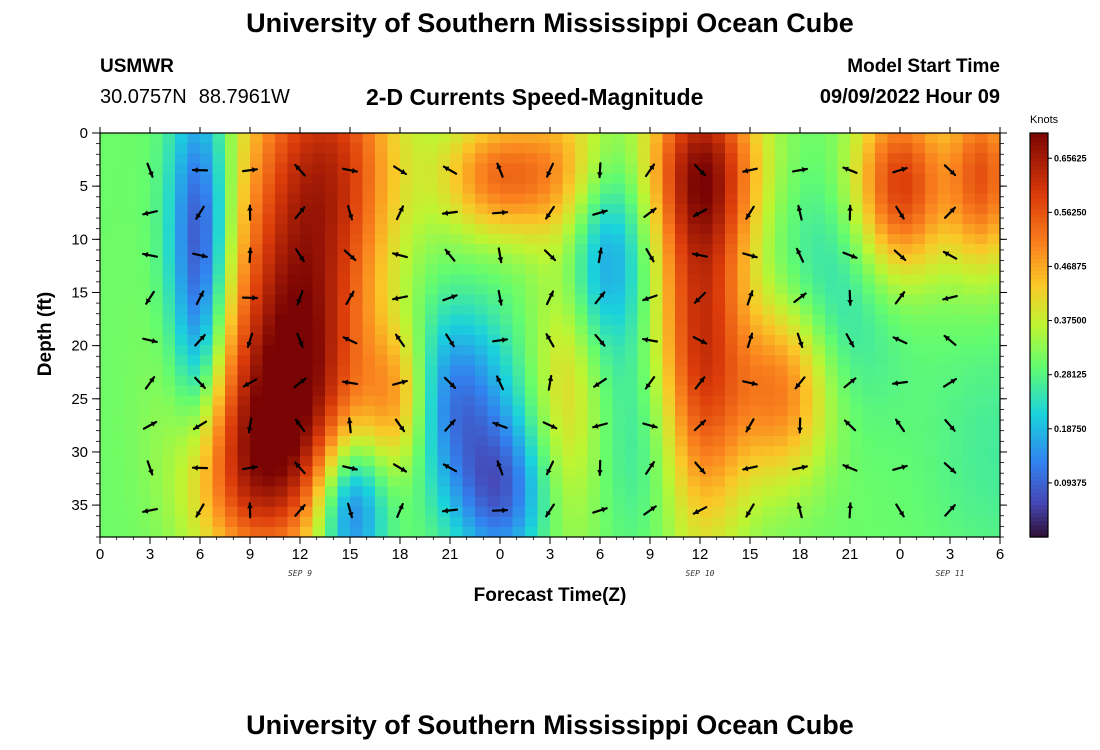 Image resolution: width=1100 pixels, height=750 pixels. What do you see at coordinates (143, 97) in the screenshot?
I see `station-latitude: 30.0757N` at bounding box center [143, 97].